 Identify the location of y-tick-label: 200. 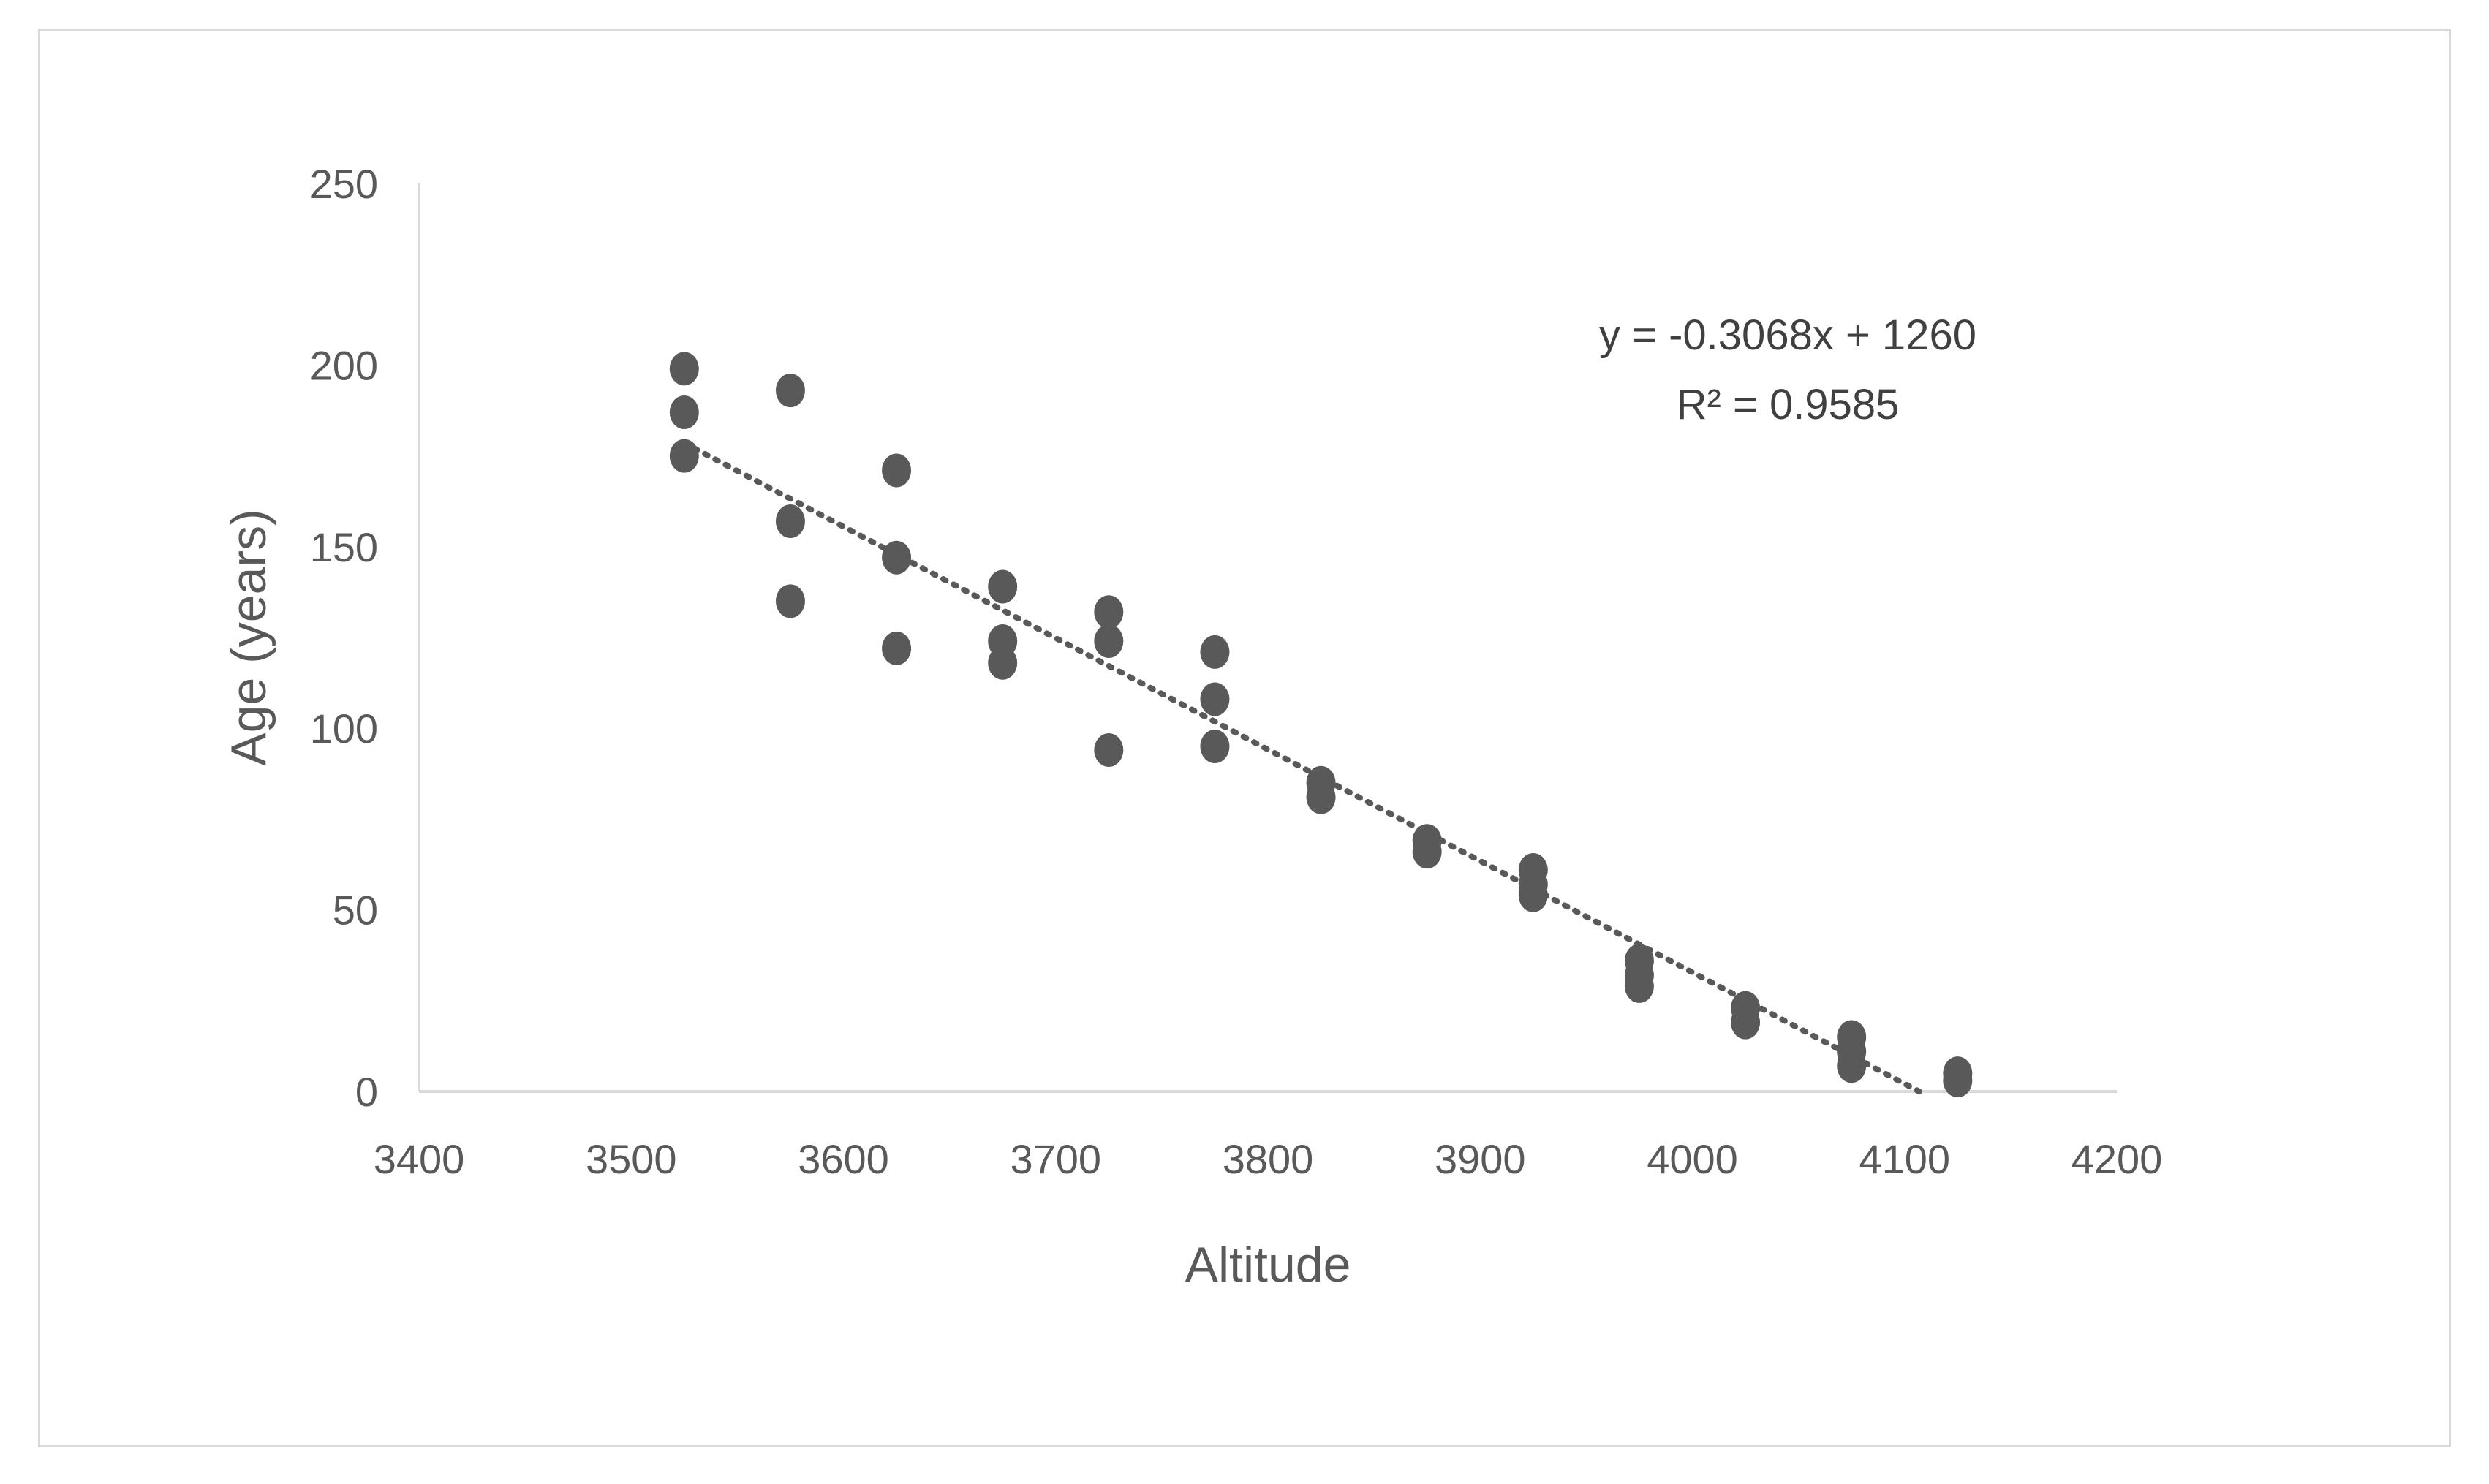
(344, 365).